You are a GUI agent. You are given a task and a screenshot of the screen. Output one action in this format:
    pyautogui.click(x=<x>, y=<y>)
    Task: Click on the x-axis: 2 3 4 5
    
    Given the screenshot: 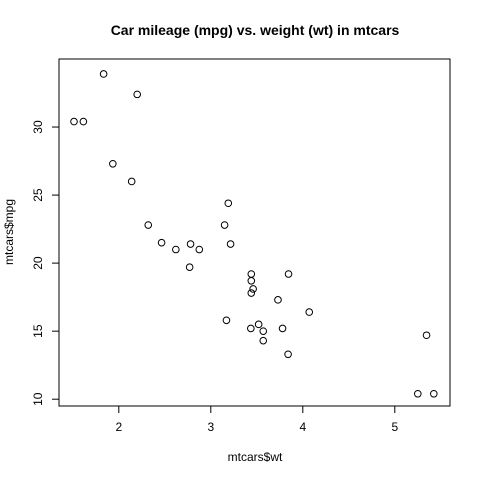 What is the action you would take?
    pyautogui.click(x=256, y=420)
    